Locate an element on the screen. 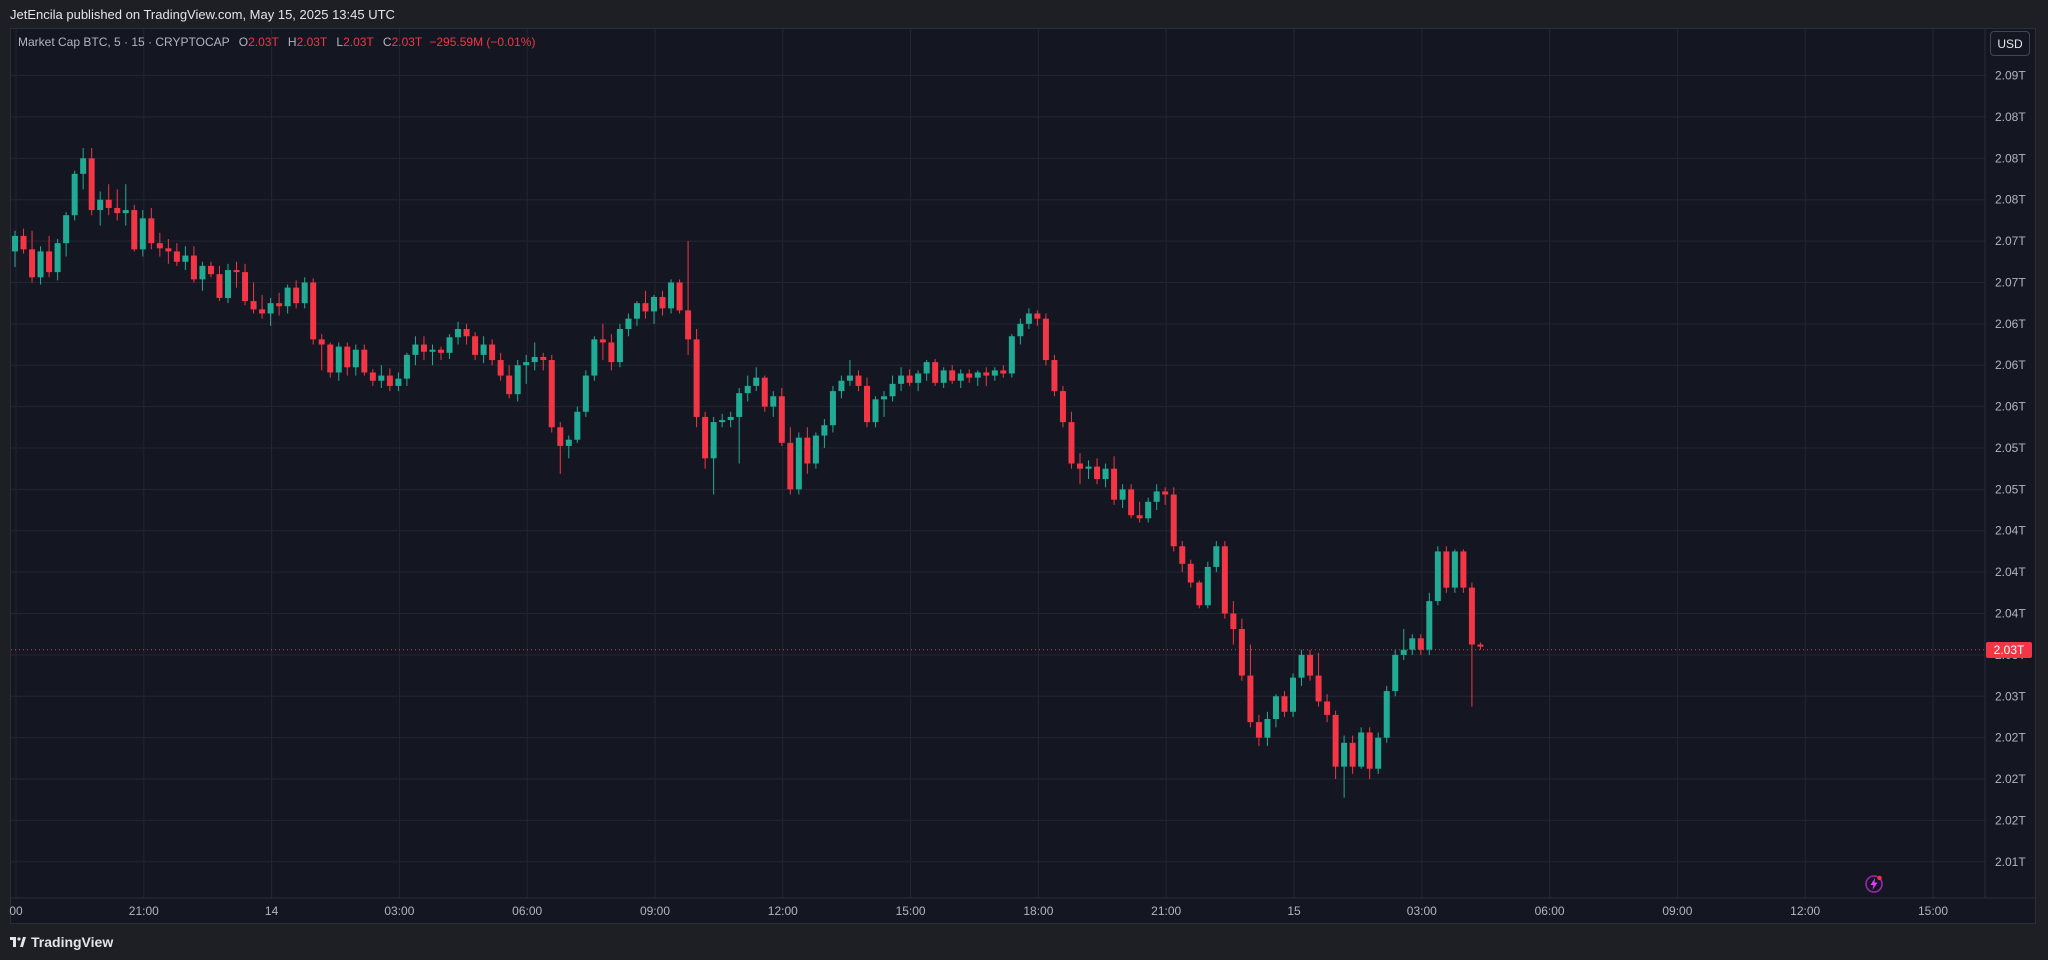 The image size is (2048, 960). open-label: O is located at coordinates (243, 42).